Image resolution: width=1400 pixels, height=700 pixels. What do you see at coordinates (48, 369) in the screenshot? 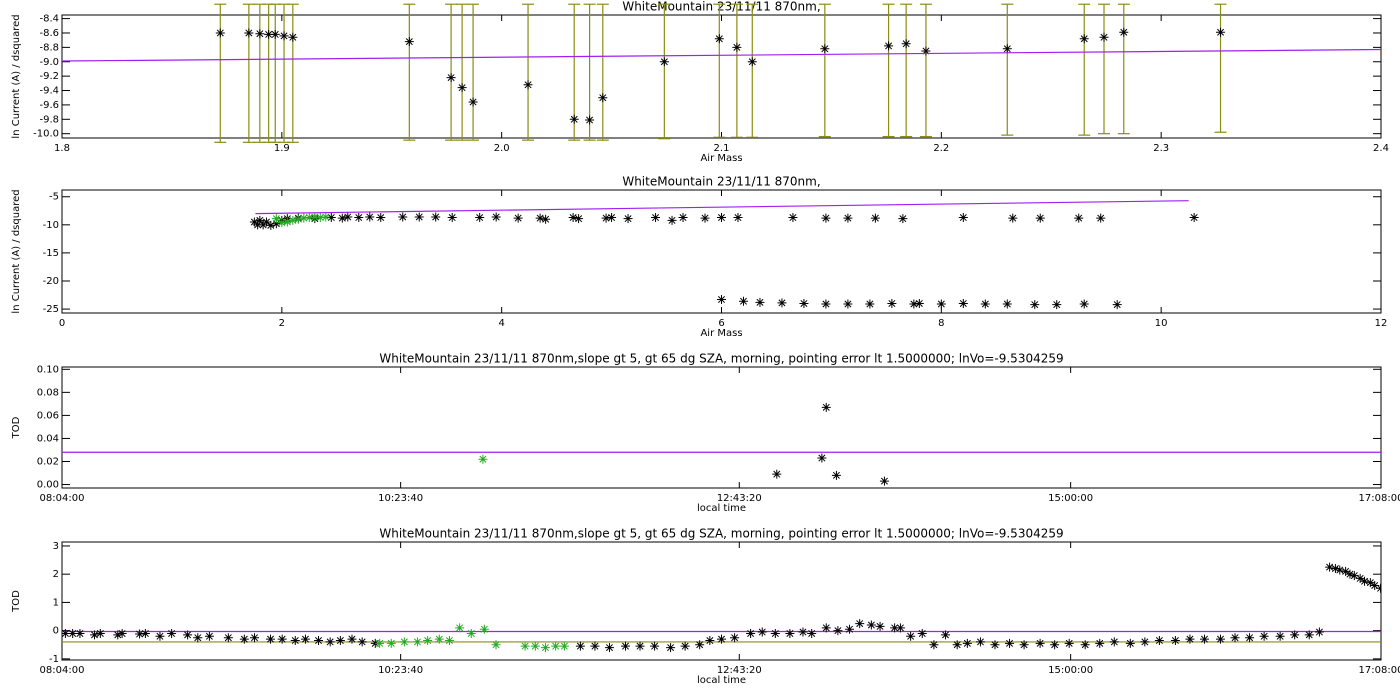
I see `y-tick-label: 0.10` at bounding box center [48, 369].